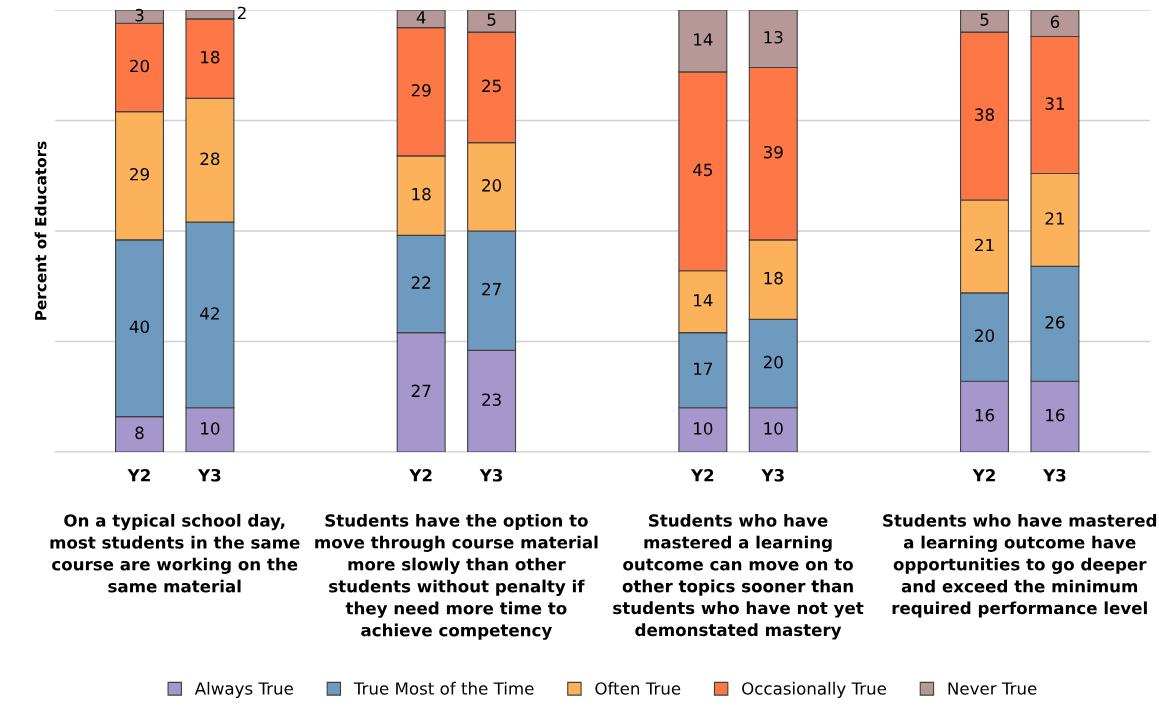 The height and width of the screenshot is (713, 1159). What do you see at coordinates (443, 688) in the screenshot?
I see `legend-label: True Most of the Time` at bounding box center [443, 688].